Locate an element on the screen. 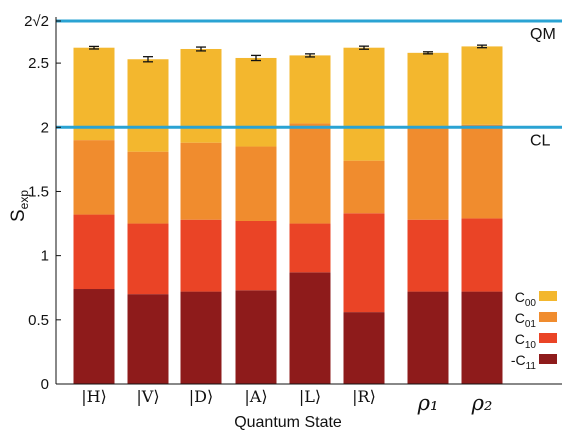 The height and width of the screenshot is (433, 562). y-tick-label-3: 1.5 is located at coordinates (38, 191).